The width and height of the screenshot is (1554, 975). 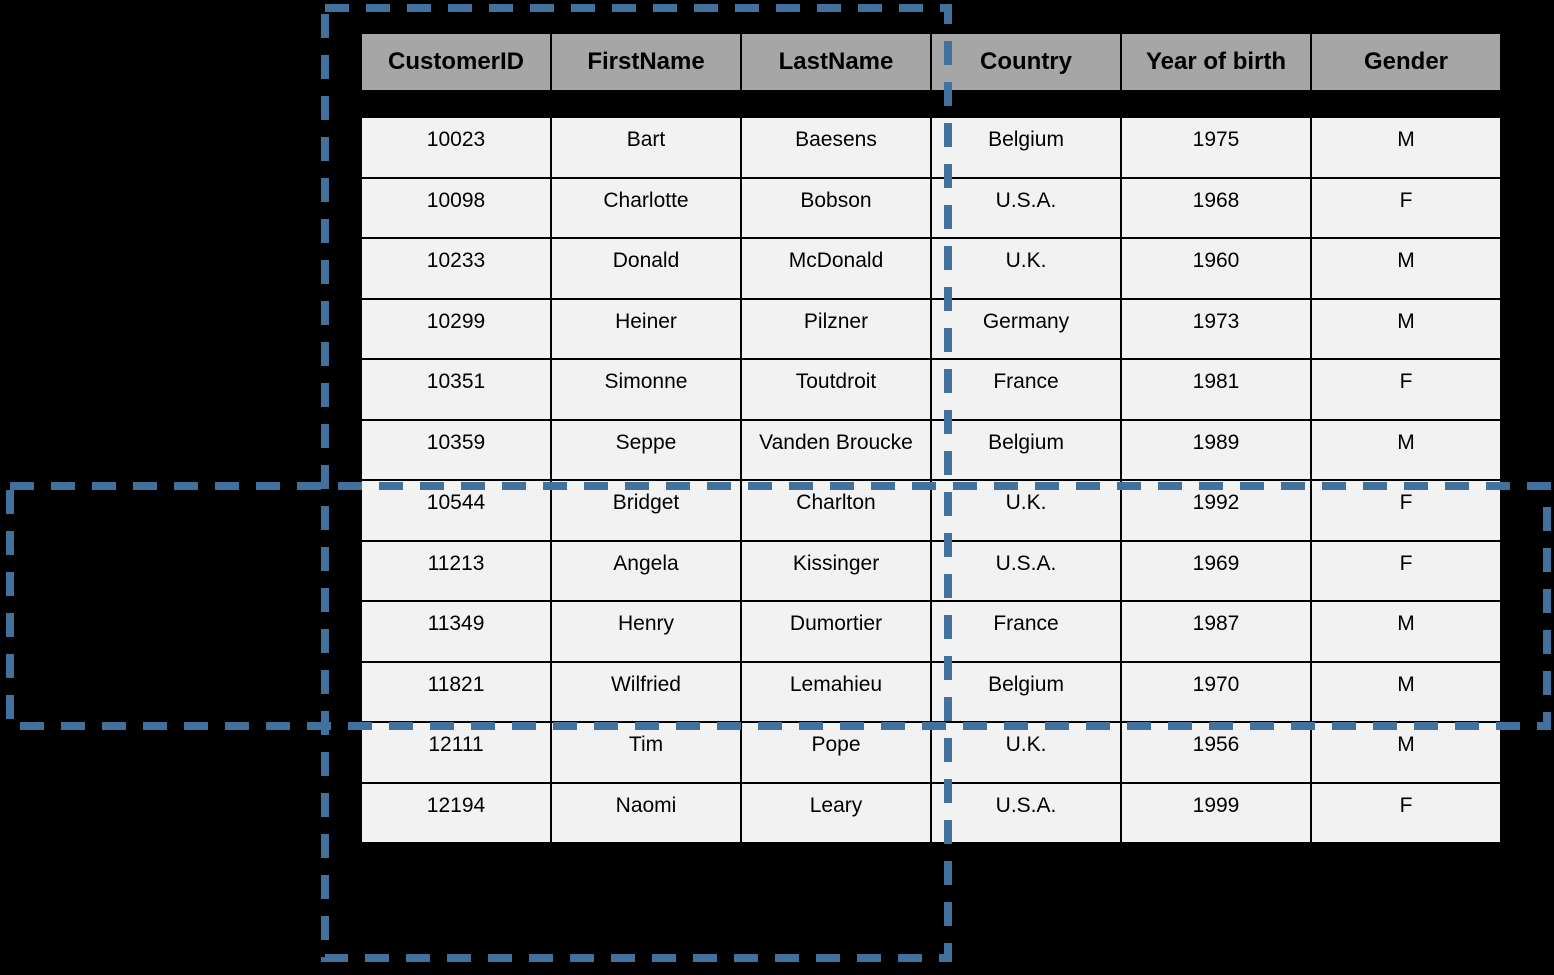 What do you see at coordinates (1216, 752) in the screenshot?
I see `table-cell-r10-c4: 1956` at bounding box center [1216, 752].